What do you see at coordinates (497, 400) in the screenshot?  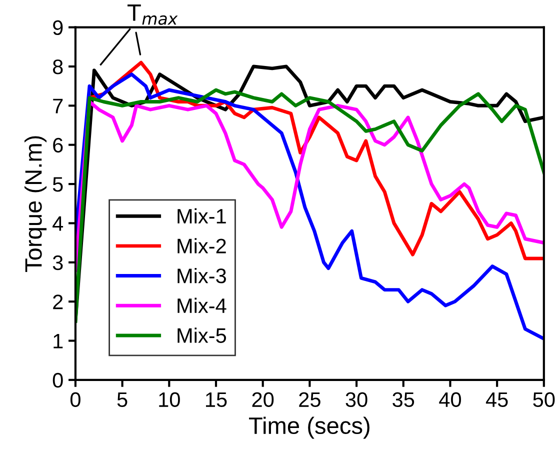 I see `x-tick-label: 45` at bounding box center [497, 400].